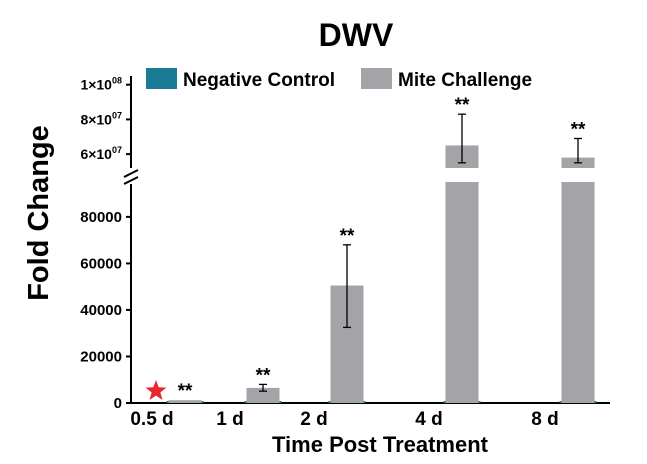 The image size is (647, 464). I want to click on y-tick-label: 0, so click(118, 403).